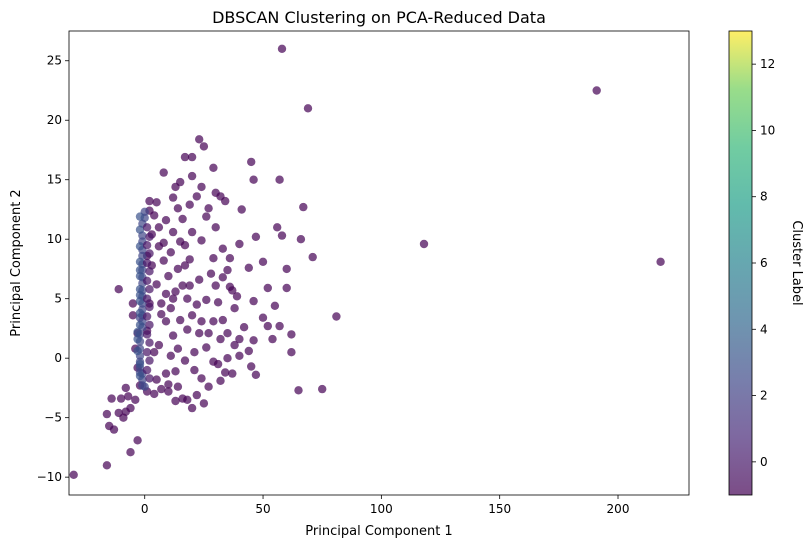 This screenshot has width=807, height=547. Describe the element at coordinates (54, 180) in the screenshot. I see `y-tick-label: 15` at that location.